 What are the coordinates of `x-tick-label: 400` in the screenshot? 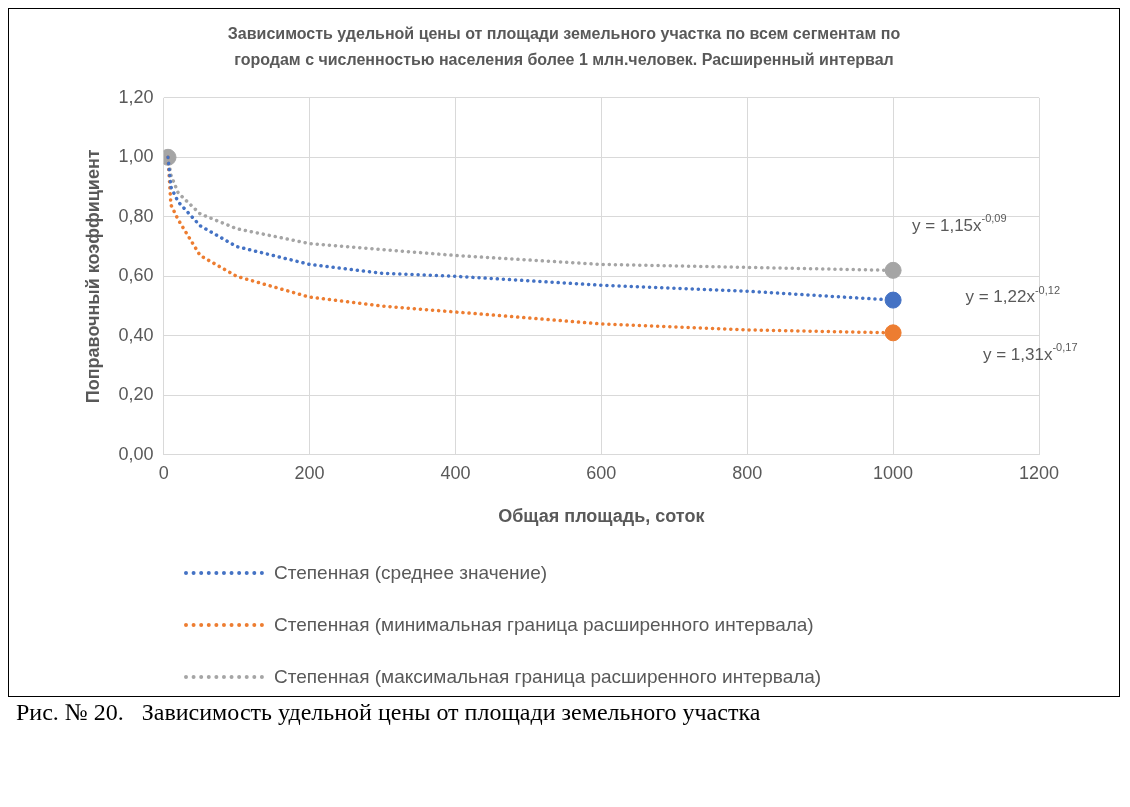 It's located at (455, 472).